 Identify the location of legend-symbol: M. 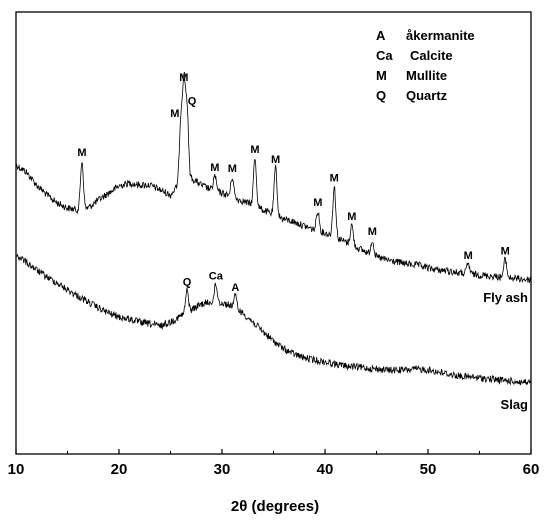
(381, 75).